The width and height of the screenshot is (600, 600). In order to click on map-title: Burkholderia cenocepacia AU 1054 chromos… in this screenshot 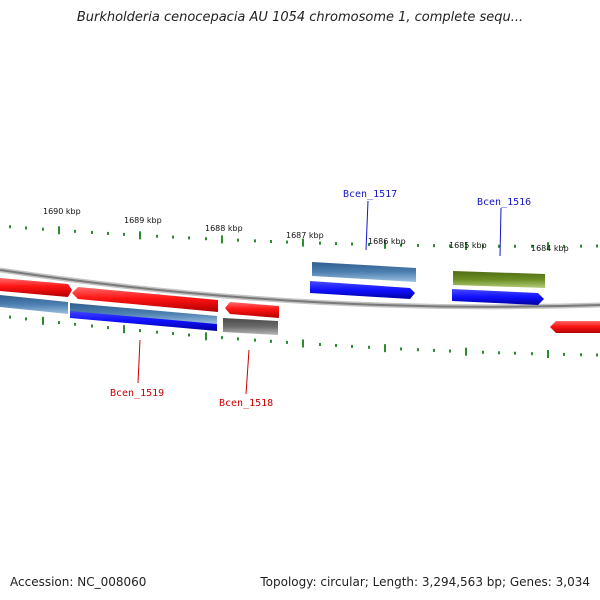, I will do `click(300, 17)`.